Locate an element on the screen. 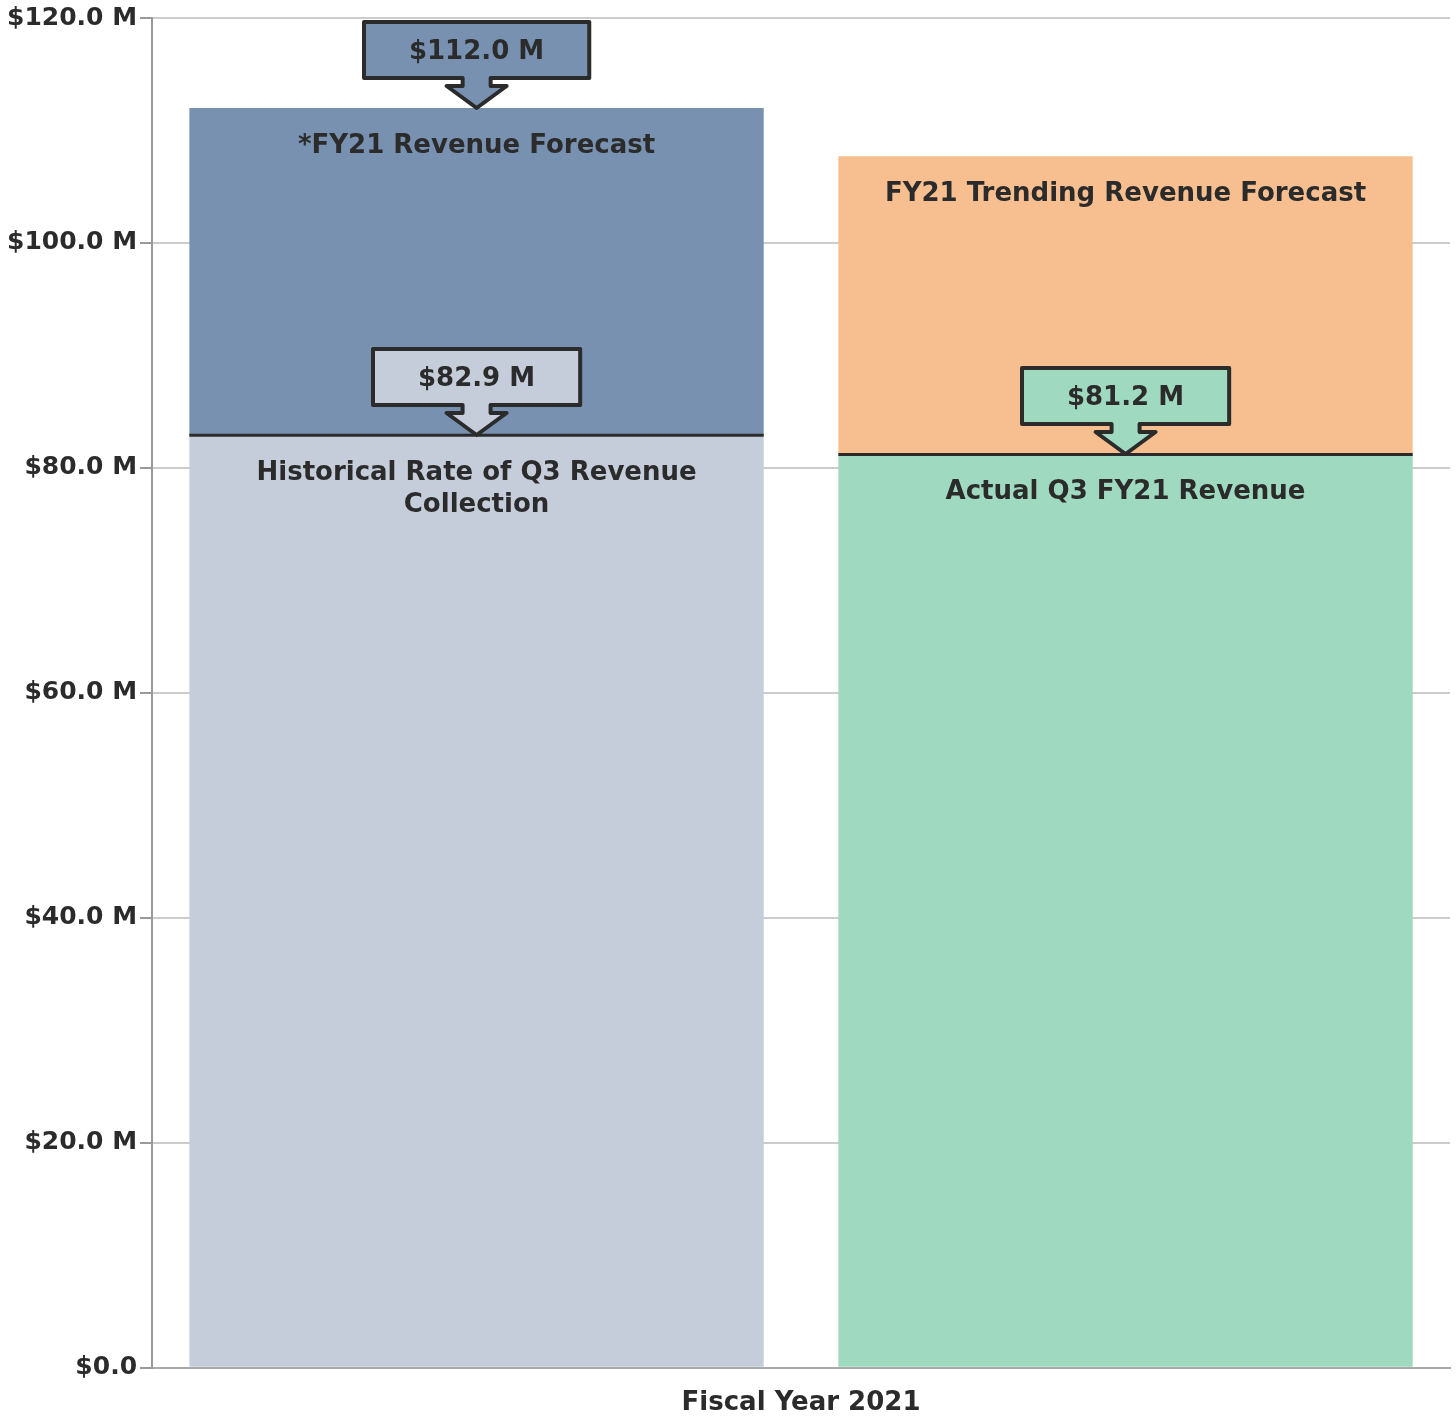 Image resolution: width=1456 pixels, height=1427 pixels. series-label: Actual Q3 FY21 Revenue is located at coordinates (1125, 490).